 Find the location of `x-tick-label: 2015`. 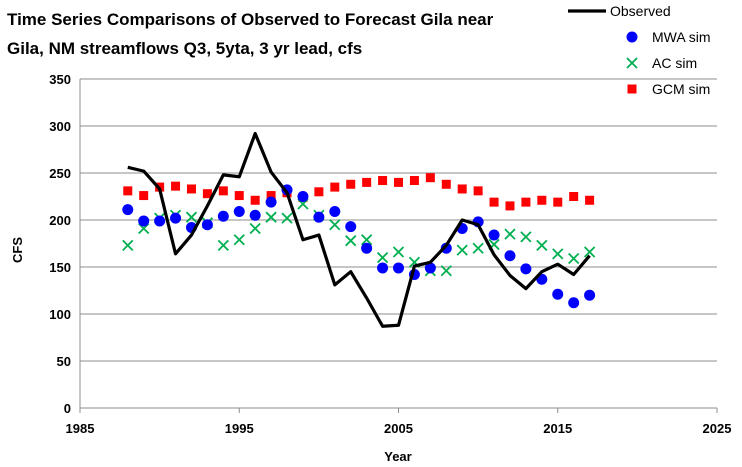

x-tick-label: 2015 is located at coordinates (557, 428).